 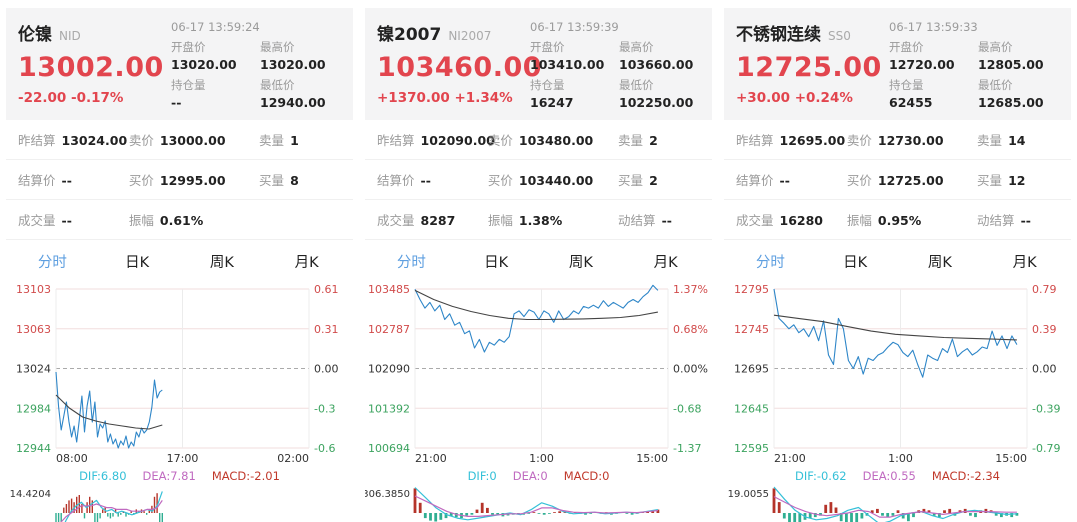 What do you see at coordinates (839, 36) in the screenshot?
I see `instrument-code: SS0` at bounding box center [839, 36].